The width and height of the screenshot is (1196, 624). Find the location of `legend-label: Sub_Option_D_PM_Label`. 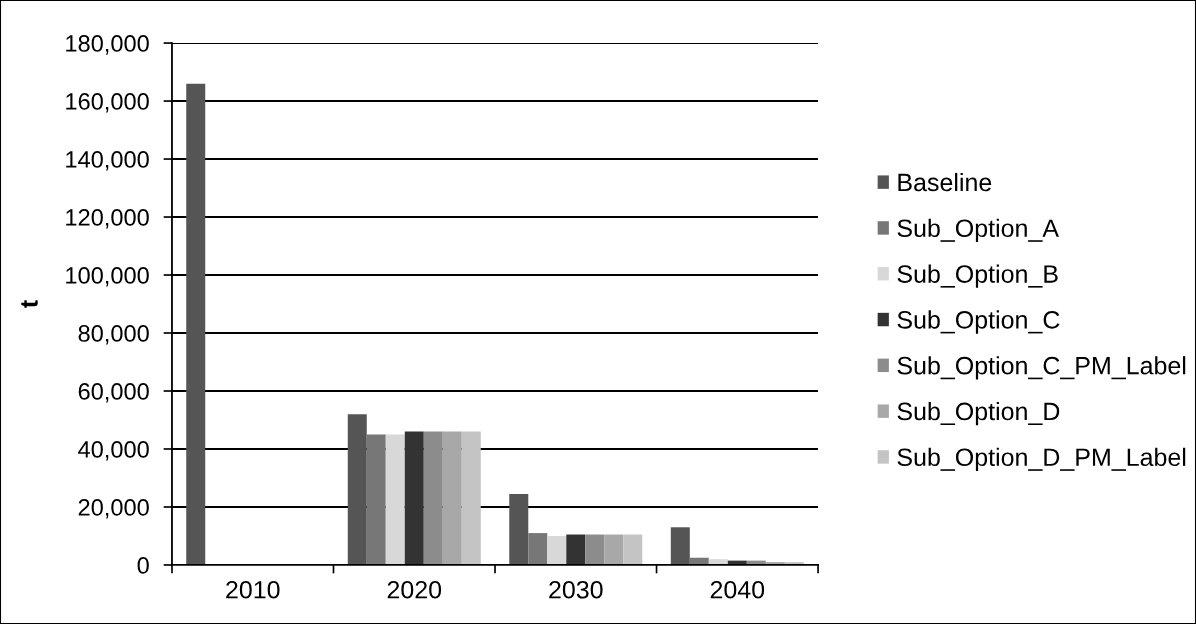

legend-label: Sub_Option_D_PM_Label is located at coordinates (1041, 459).